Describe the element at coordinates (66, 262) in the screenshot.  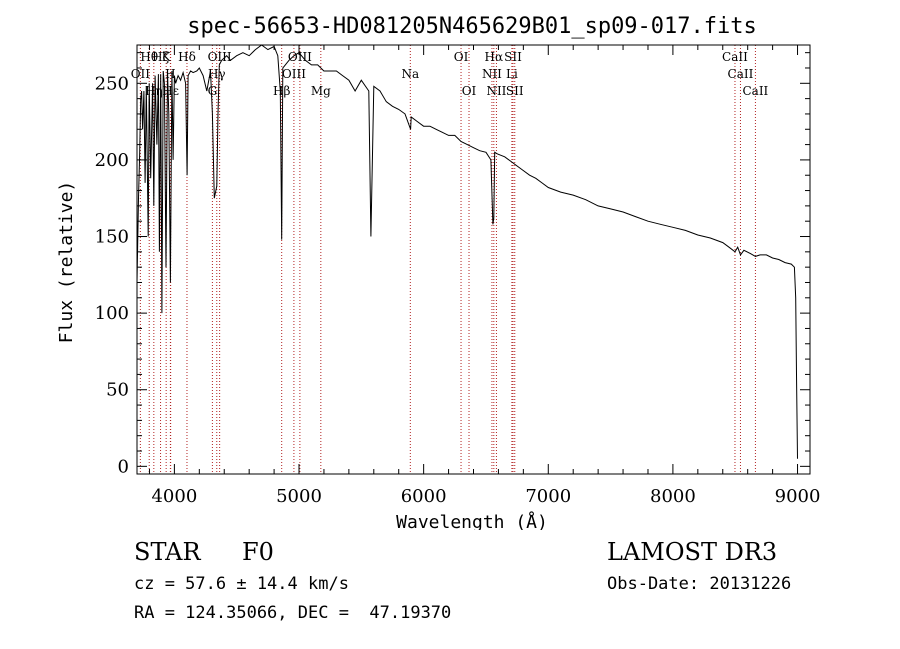
I see `y-axis-label: Flux (relative)` at that location.